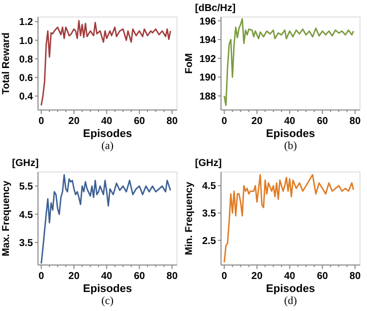  Describe the element at coordinates (26, 22) in the screenshot. I see `y-tick-label: 1.2` at that location.